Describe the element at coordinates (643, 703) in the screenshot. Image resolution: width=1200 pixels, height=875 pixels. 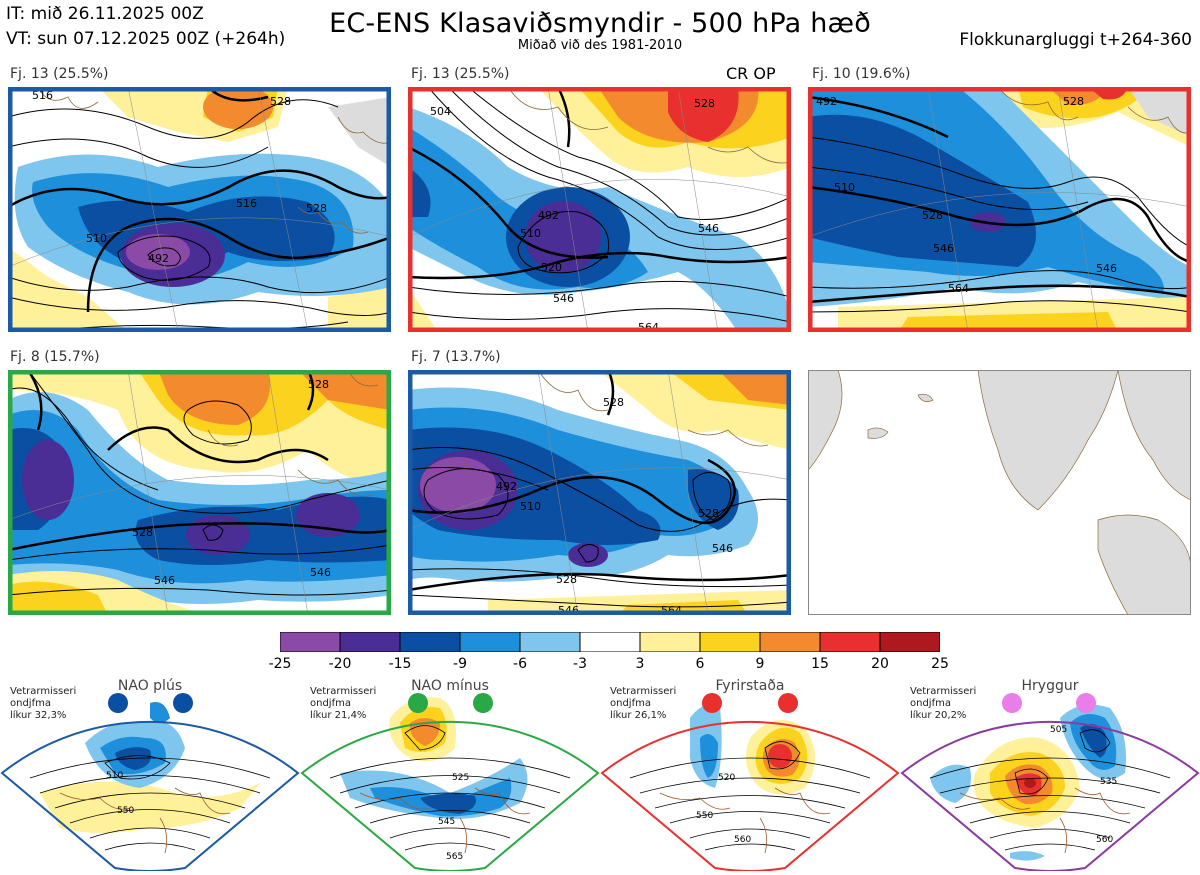
I see `regime-note: Vetrarmisseri ondjfma líkur 26,1%` at that location.